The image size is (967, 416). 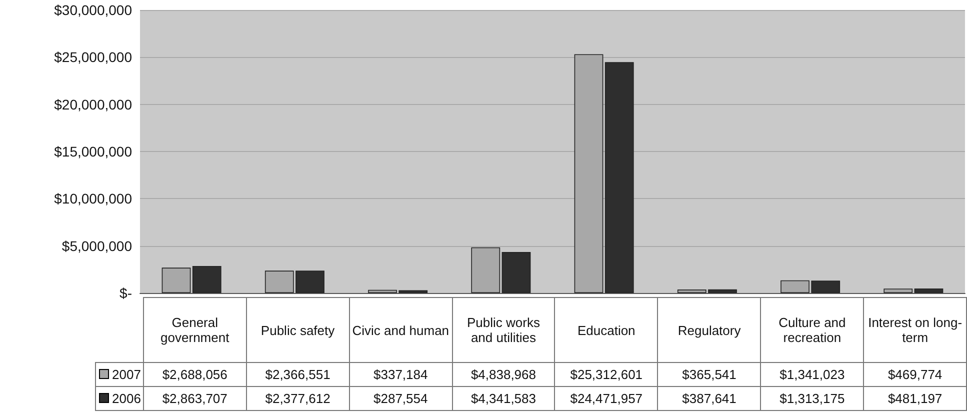 I want to click on data-label: $337,184, so click(x=400, y=374).